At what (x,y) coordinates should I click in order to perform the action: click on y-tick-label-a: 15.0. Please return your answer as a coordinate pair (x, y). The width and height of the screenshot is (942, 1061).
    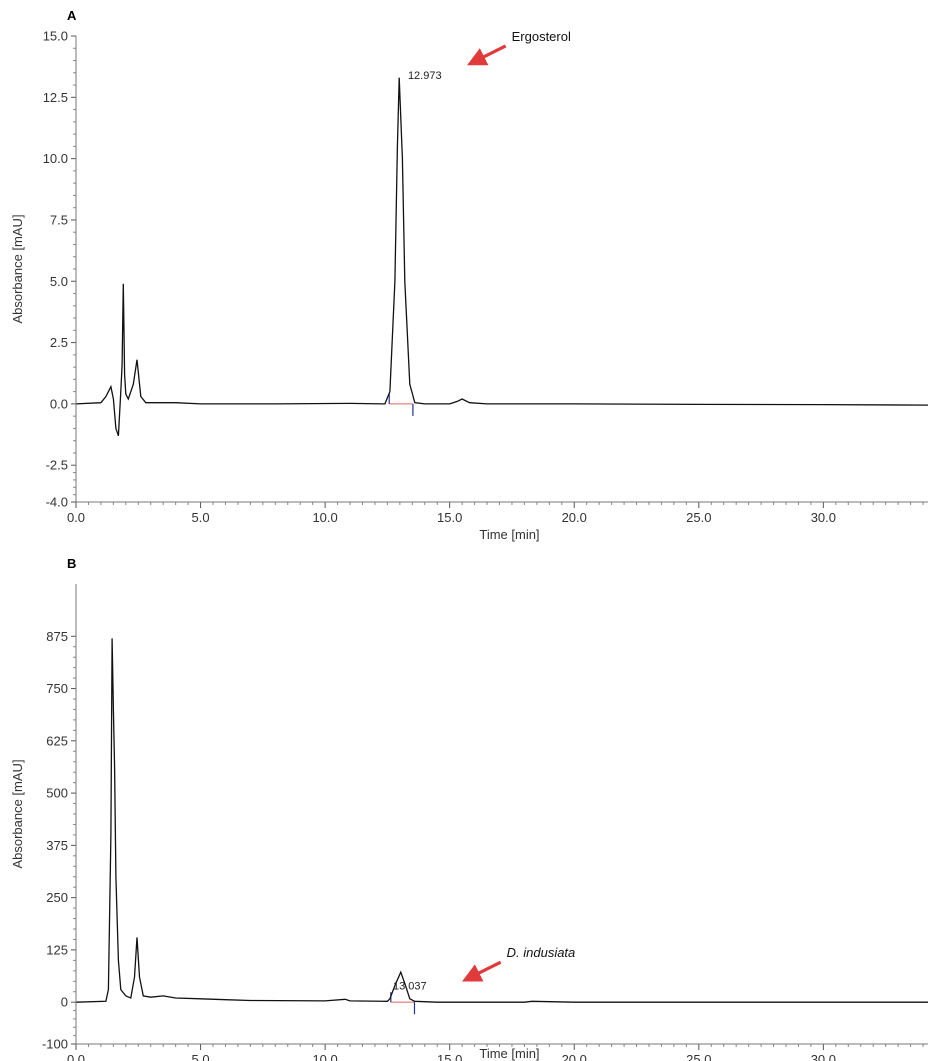
    Looking at the image, I should click on (55, 36).